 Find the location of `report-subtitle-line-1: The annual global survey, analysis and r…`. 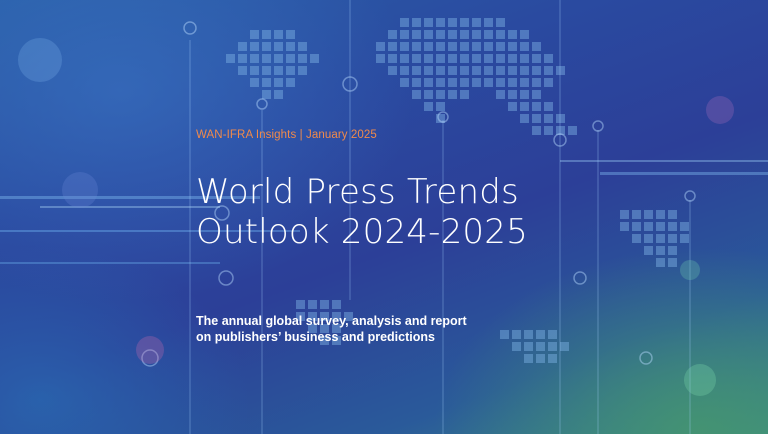

report-subtitle-line-1: The annual global survey, analysis and r… is located at coordinates (331, 321).